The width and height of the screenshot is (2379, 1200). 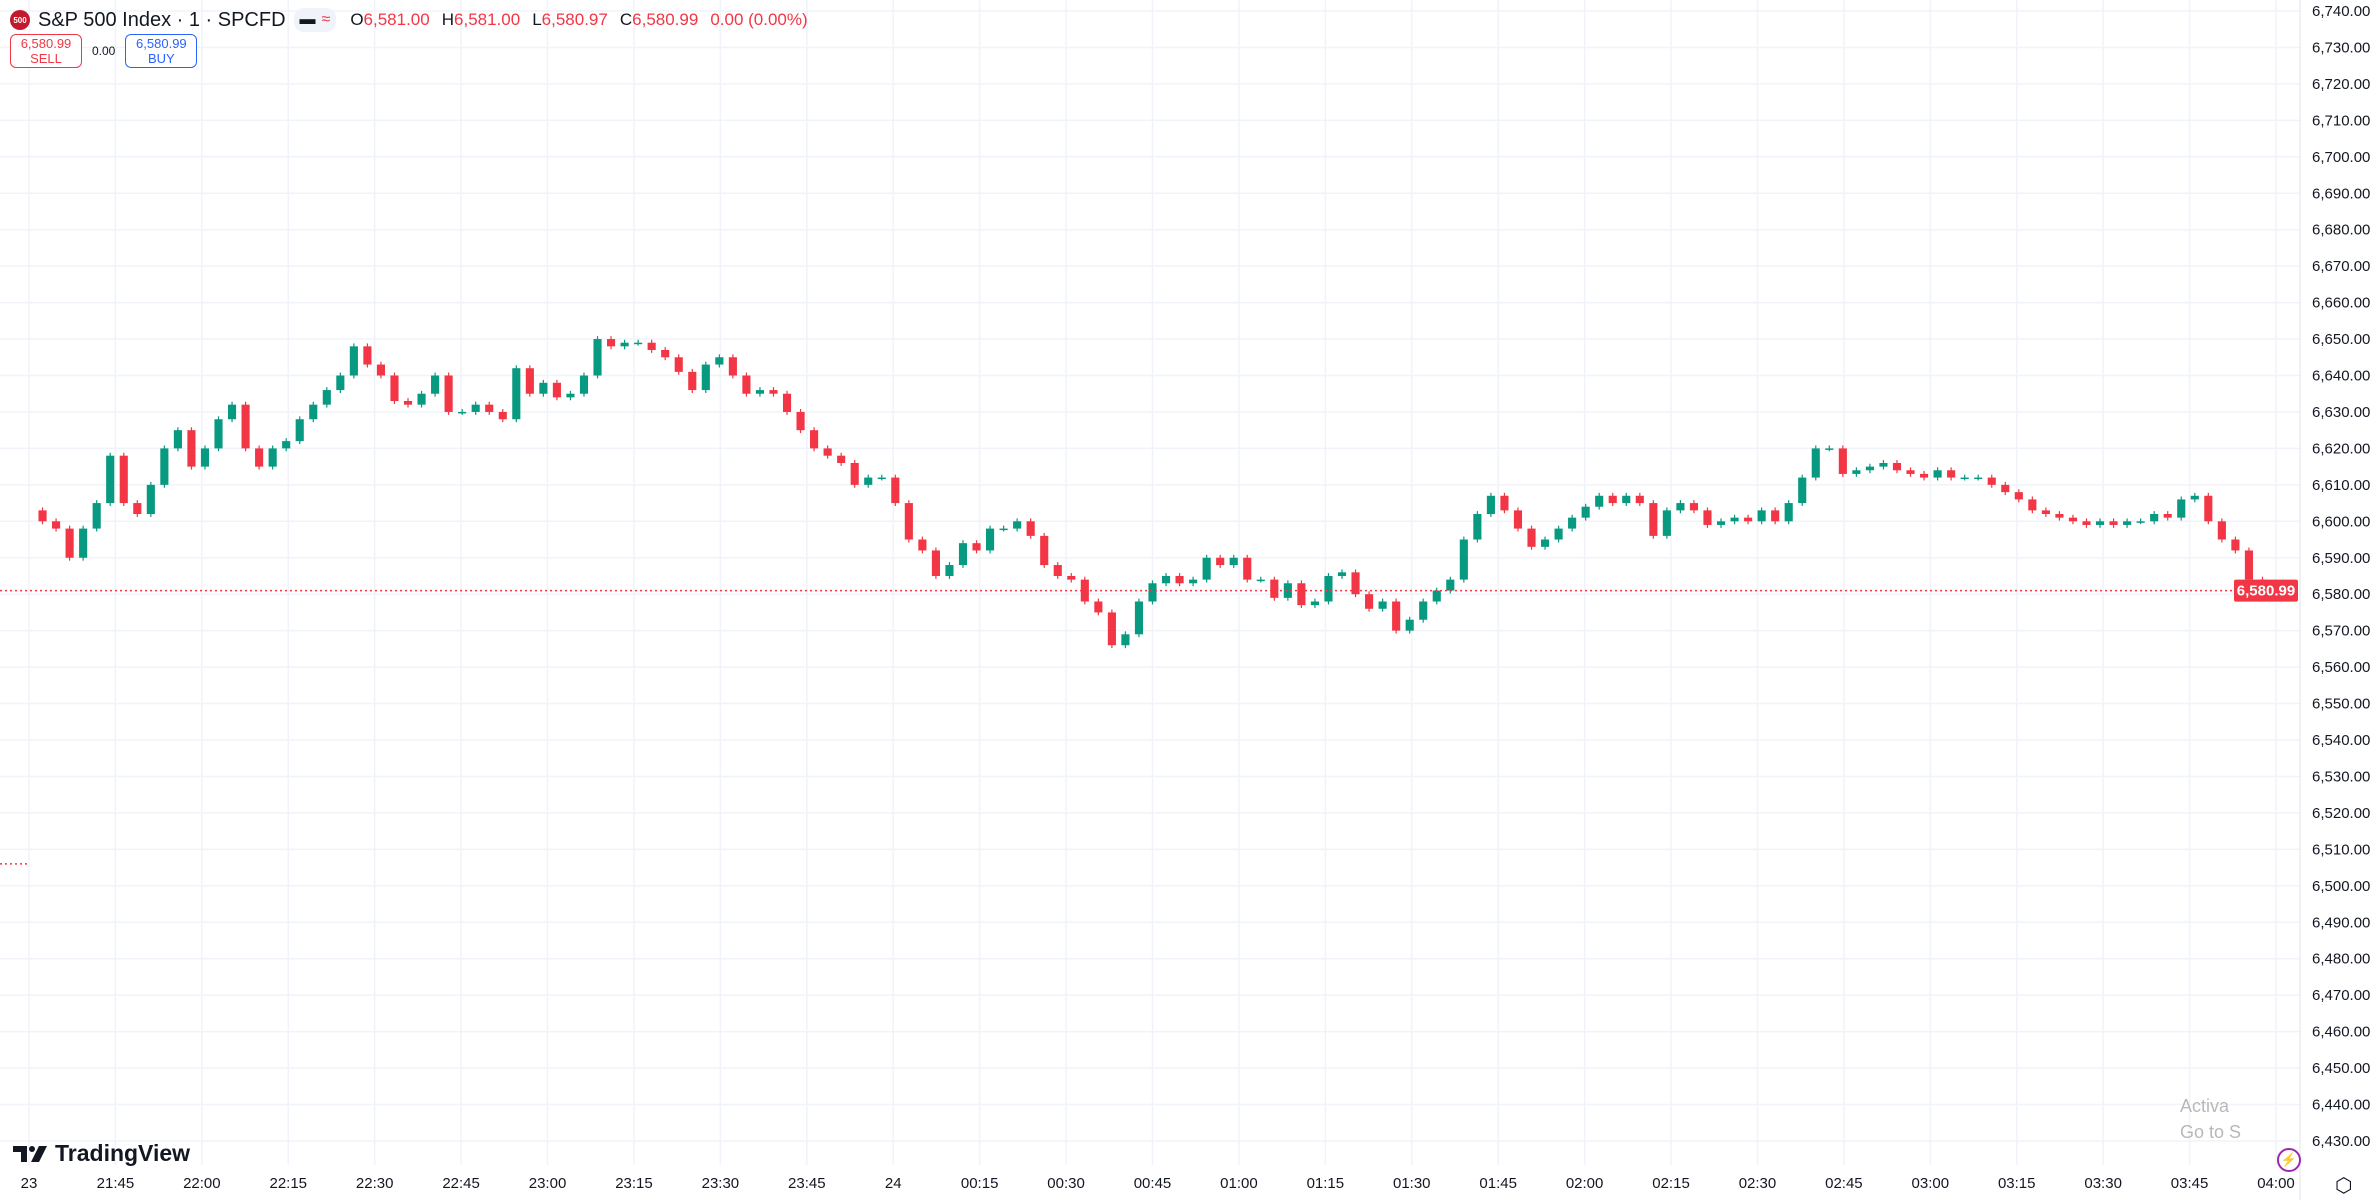 What do you see at coordinates (1239, 1183) in the screenshot?
I see `x-tick-label: 01:00` at bounding box center [1239, 1183].